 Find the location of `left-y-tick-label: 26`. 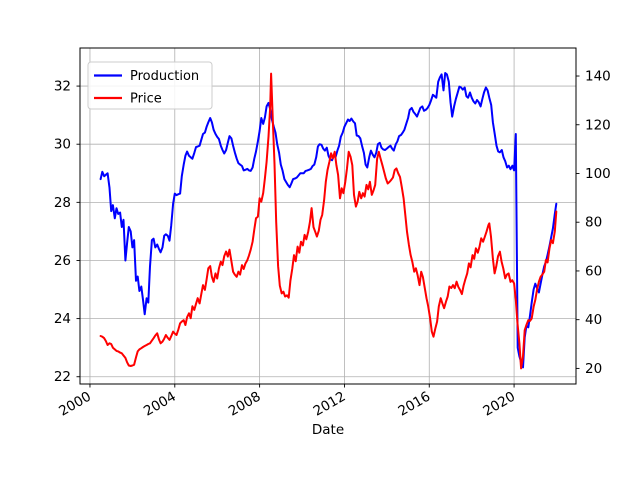

left-y-tick-label: 26 is located at coordinates (62, 261).